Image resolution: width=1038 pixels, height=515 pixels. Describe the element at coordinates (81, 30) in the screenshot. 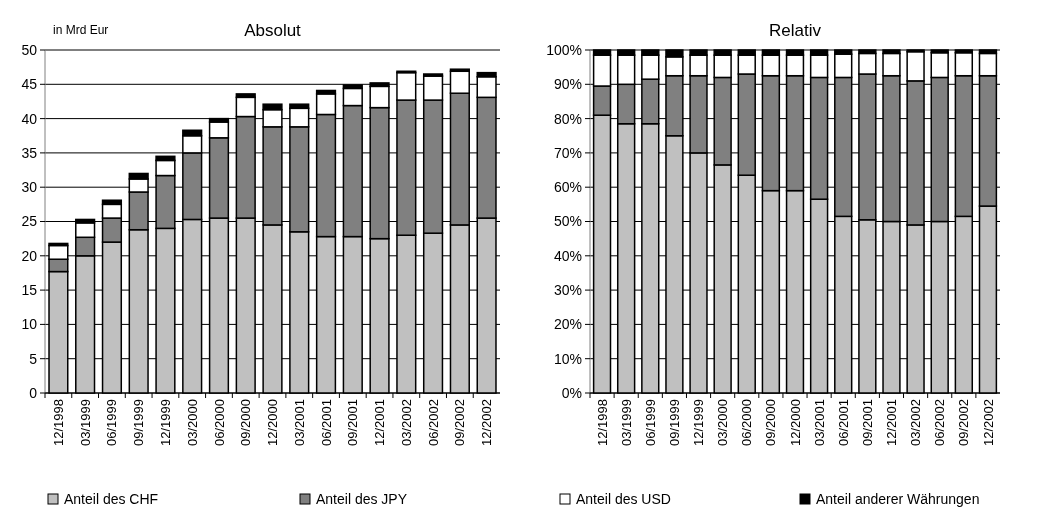

I see `y-axis-title: in Mrd Eur` at that location.